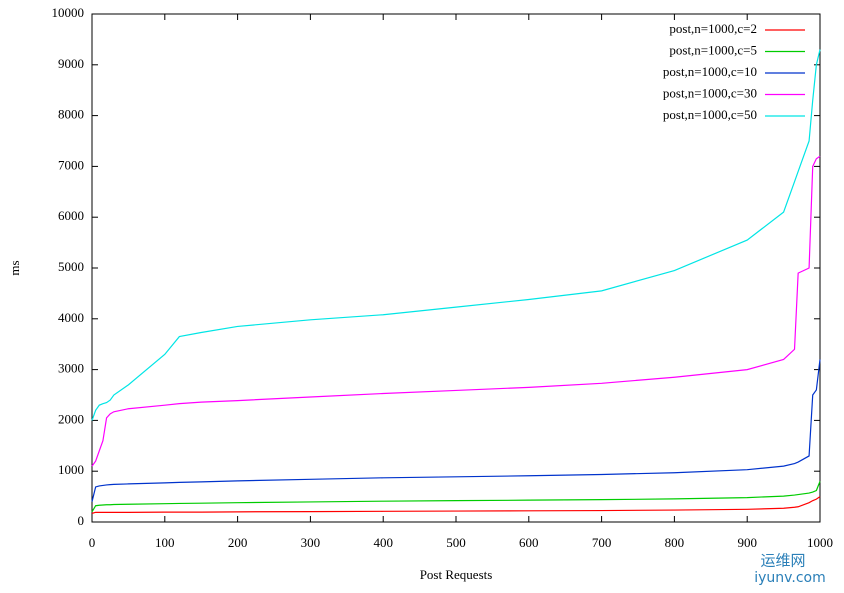 The height and width of the screenshot is (593, 844). Describe the element at coordinates (71, 215) in the screenshot. I see `y-tick-label: 6000` at that location.